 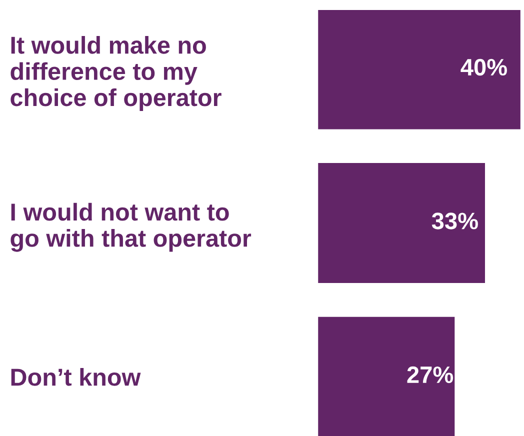 I want to click on y-tick-label: Don’t know, so click(x=76, y=377).